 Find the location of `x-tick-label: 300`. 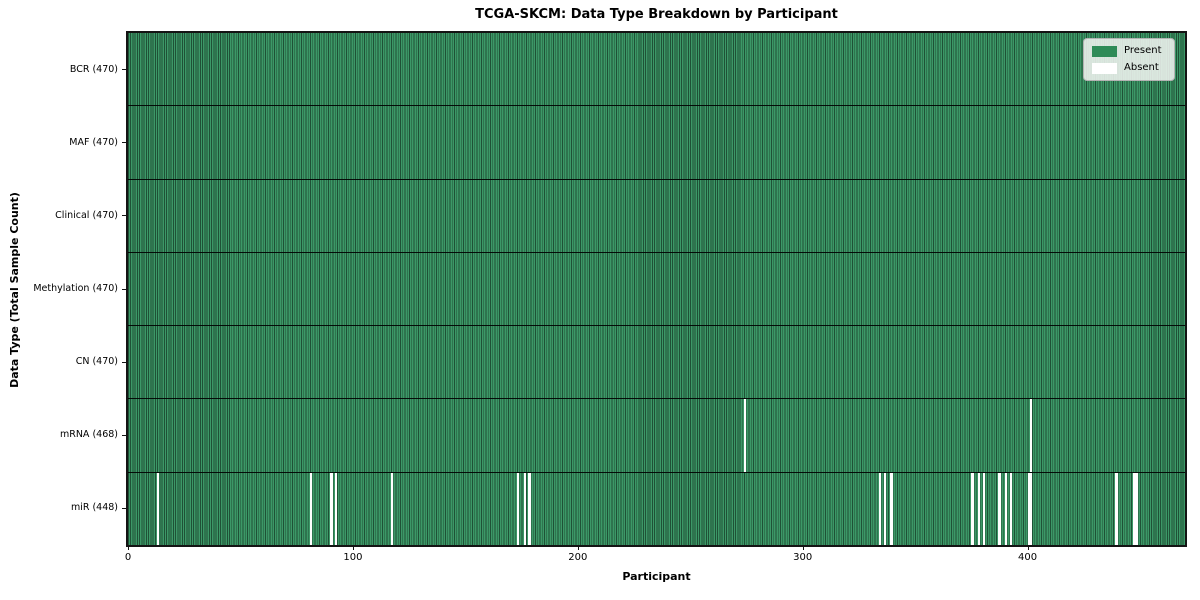

x-tick-label: 300 is located at coordinates (803, 557).